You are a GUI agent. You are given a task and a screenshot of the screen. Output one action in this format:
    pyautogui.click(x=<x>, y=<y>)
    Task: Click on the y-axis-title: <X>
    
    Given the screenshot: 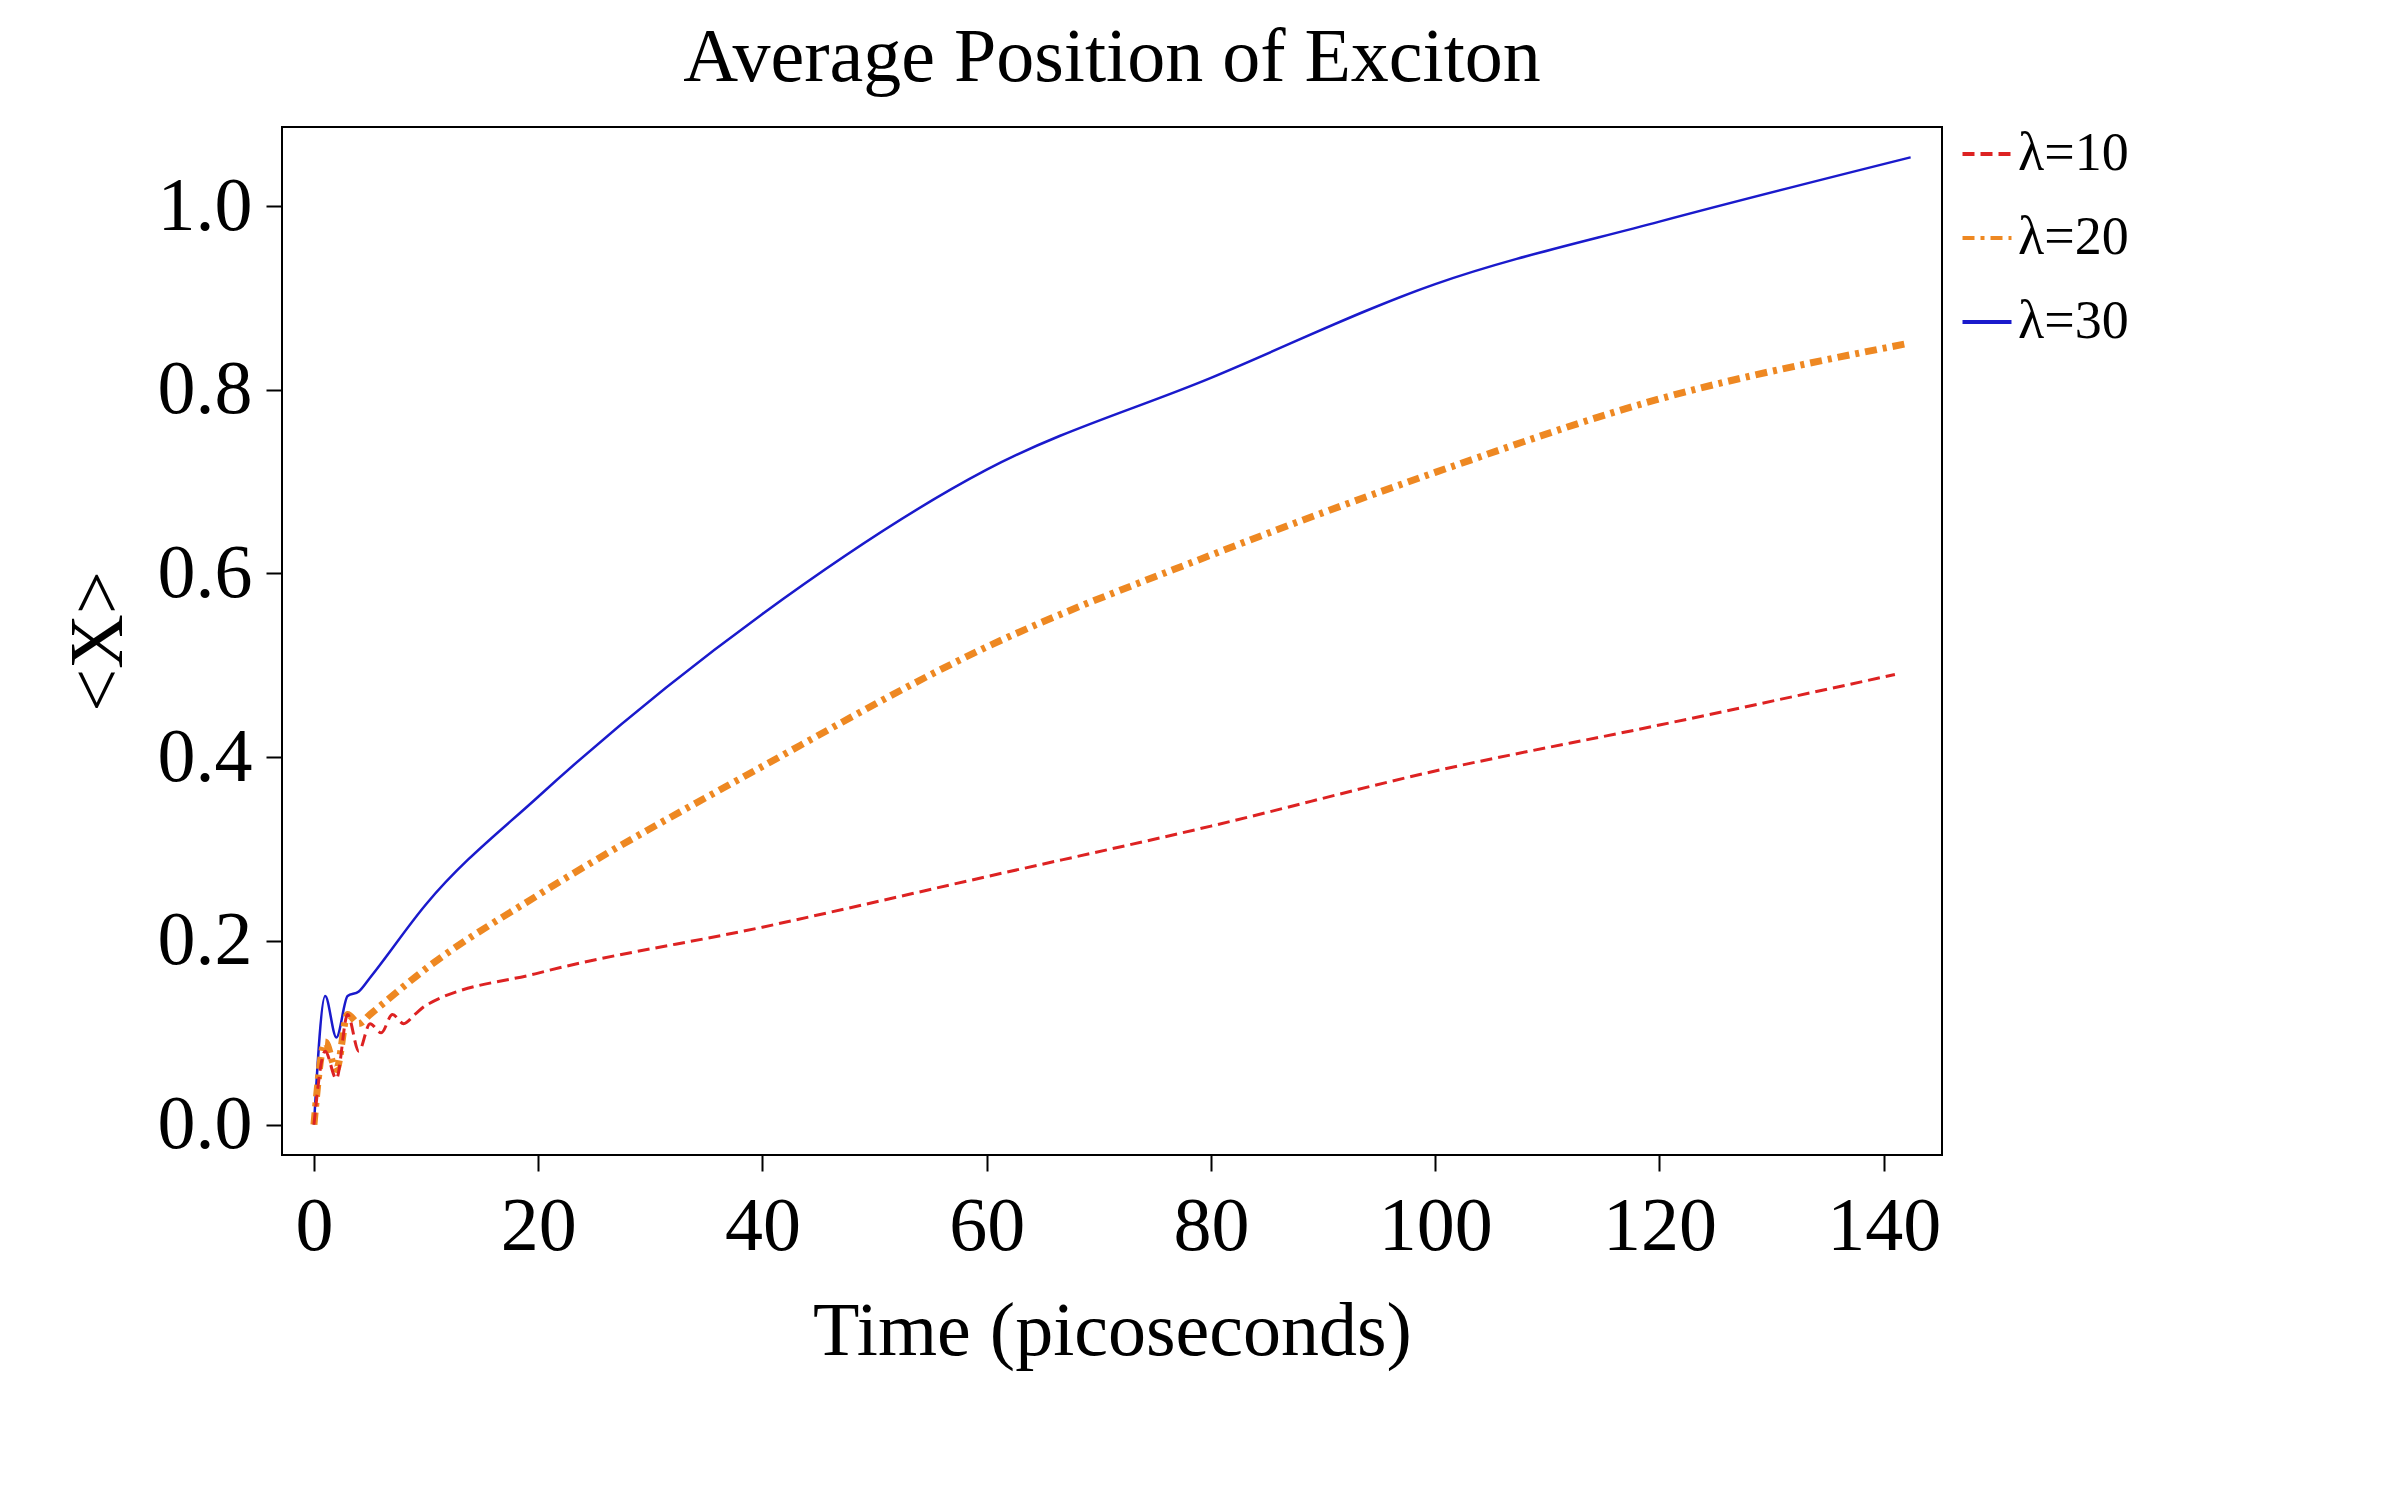 What is the action you would take?
    pyautogui.click(x=95, y=641)
    